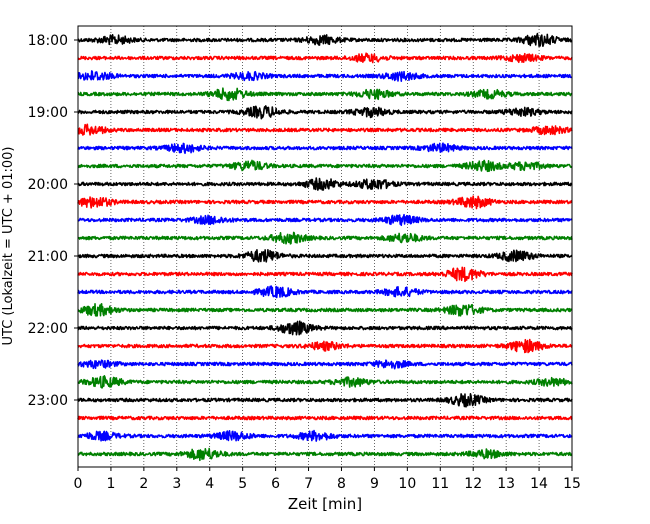  Describe the element at coordinates (53, 221) in the screenshot. I see `y-axis-ticks: 18:00 19:00 20:00 21:00 22:00 23:00` at that location.